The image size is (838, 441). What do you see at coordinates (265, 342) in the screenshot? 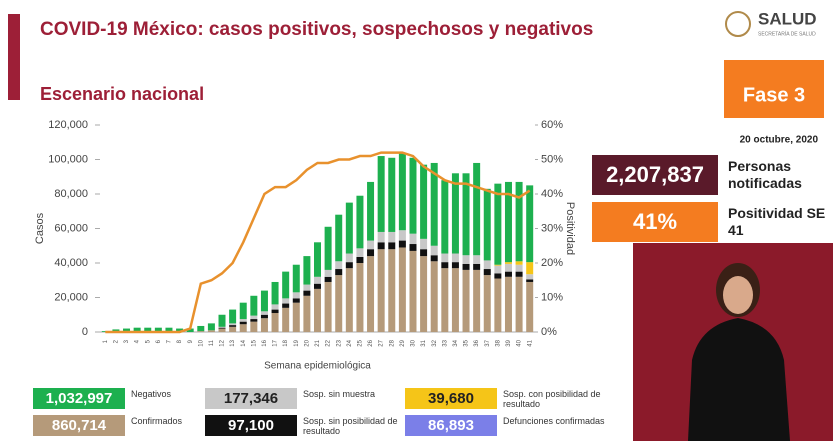
I see `x-tick-label: 16` at bounding box center [265, 342].